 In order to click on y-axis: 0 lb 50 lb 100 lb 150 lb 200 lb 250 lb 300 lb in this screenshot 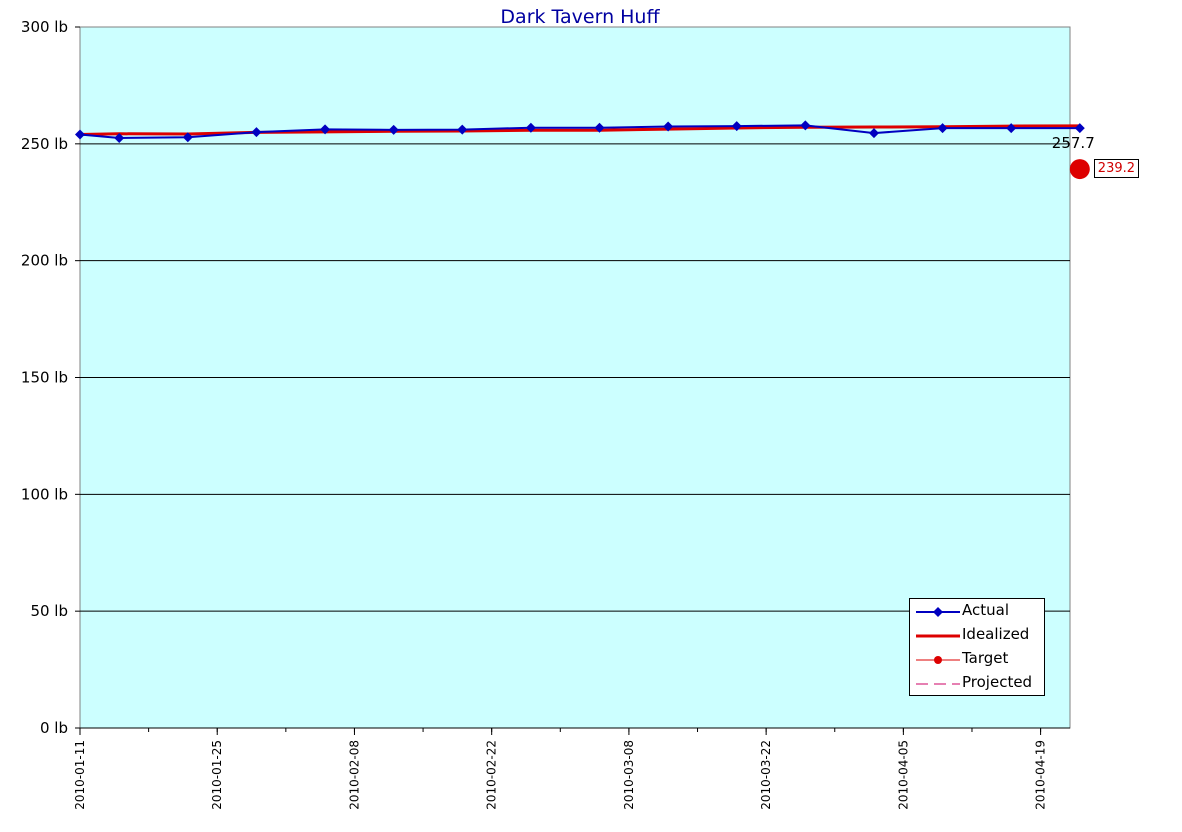, I will do `click(50, 377)`.